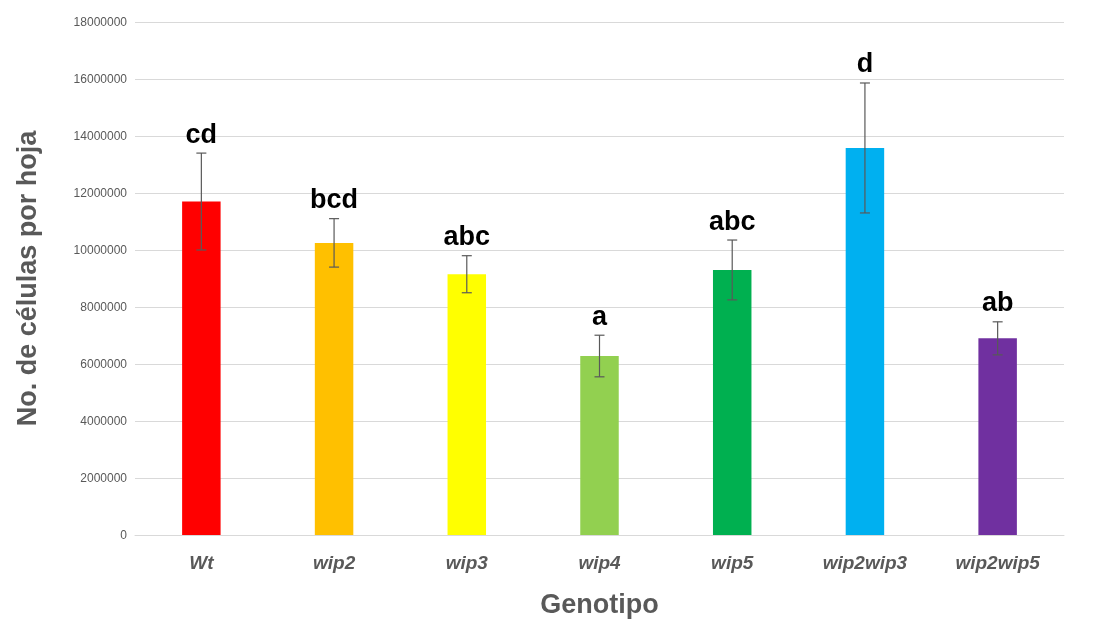 This screenshot has width=1094, height=632. What do you see at coordinates (104, 478) in the screenshot?
I see `y-tick-label: 2000000` at bounding box center [104, 478].